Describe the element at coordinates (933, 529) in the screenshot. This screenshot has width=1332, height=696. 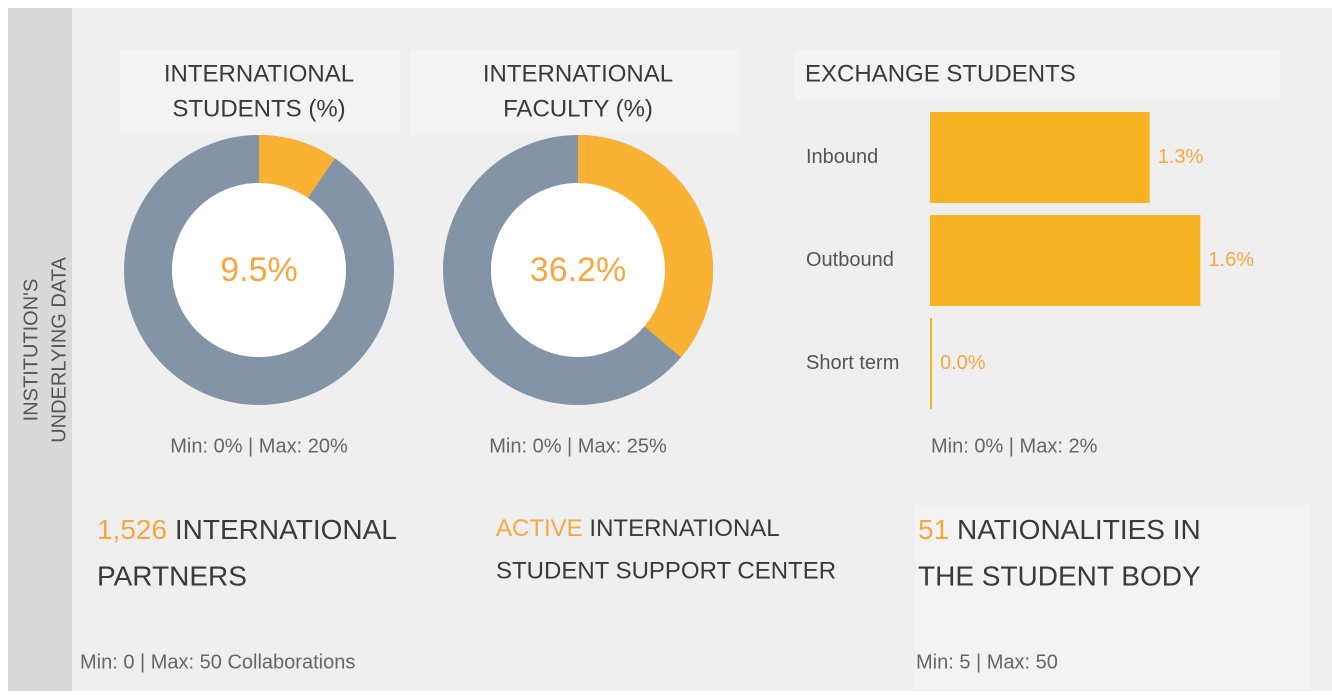
I see `stat-highlight: 51` at that location.